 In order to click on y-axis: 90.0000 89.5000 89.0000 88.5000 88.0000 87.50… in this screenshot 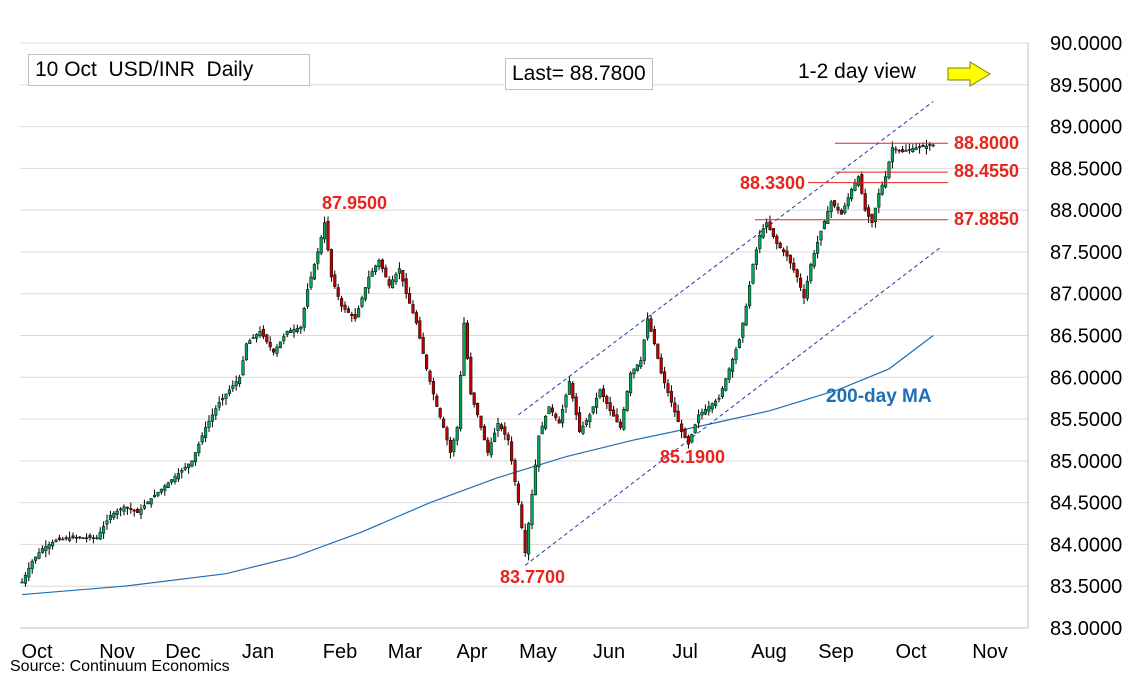, I will do `click(1086, 336)`.